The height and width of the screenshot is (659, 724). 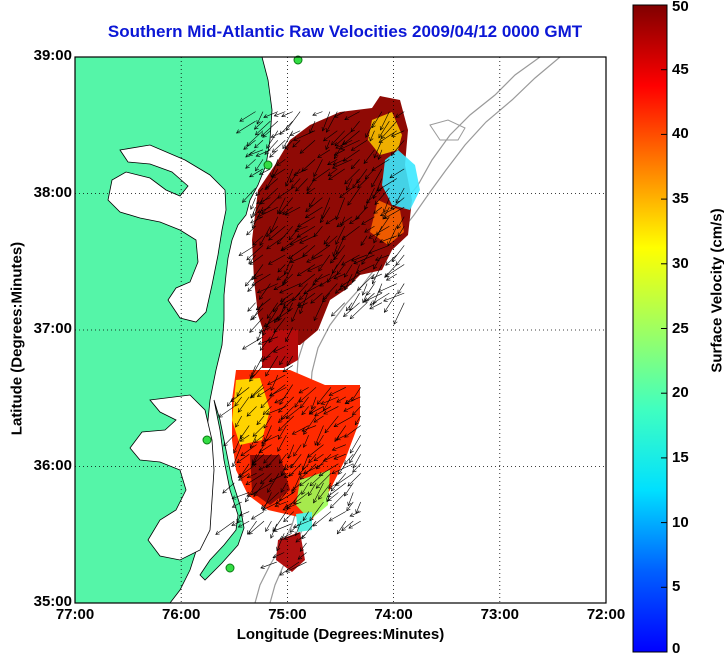 What do you see at coordinates (499, 614) in the screenshot?
I see `x-tick-label: 73:00` at bounding box center [499, 614].